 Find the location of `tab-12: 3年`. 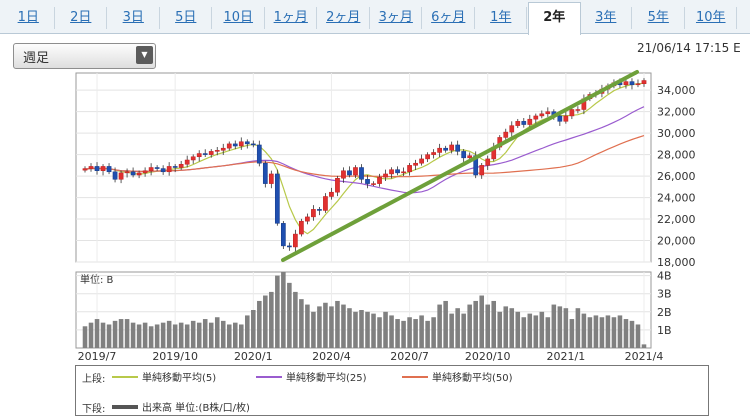

tab-12: 3年 is located at coordinates (606, 18).